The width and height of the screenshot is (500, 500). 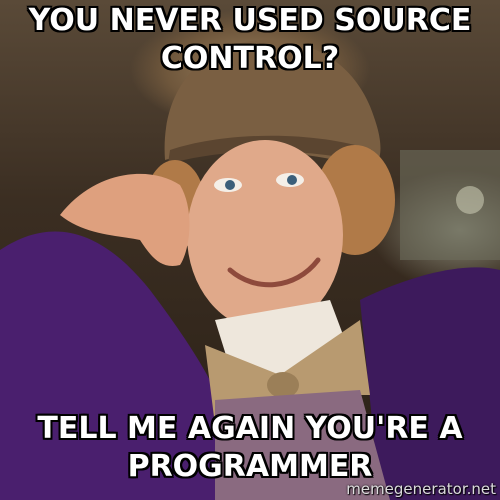 I want to click on bottom-caption-line-2: PROGRAMMER, so click(x=250, y=466).